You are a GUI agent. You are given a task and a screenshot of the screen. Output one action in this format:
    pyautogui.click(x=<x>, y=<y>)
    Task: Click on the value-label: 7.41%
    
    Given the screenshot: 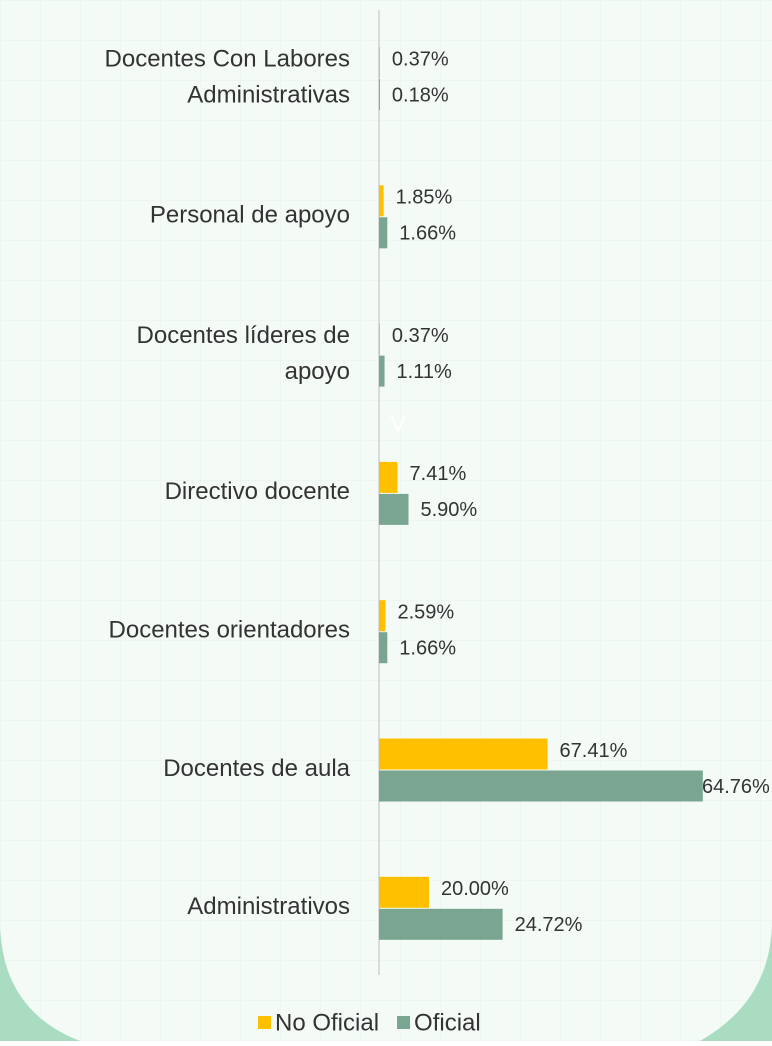 What is the action you would take?
    pyautogui.click(x=438, y=474)
    